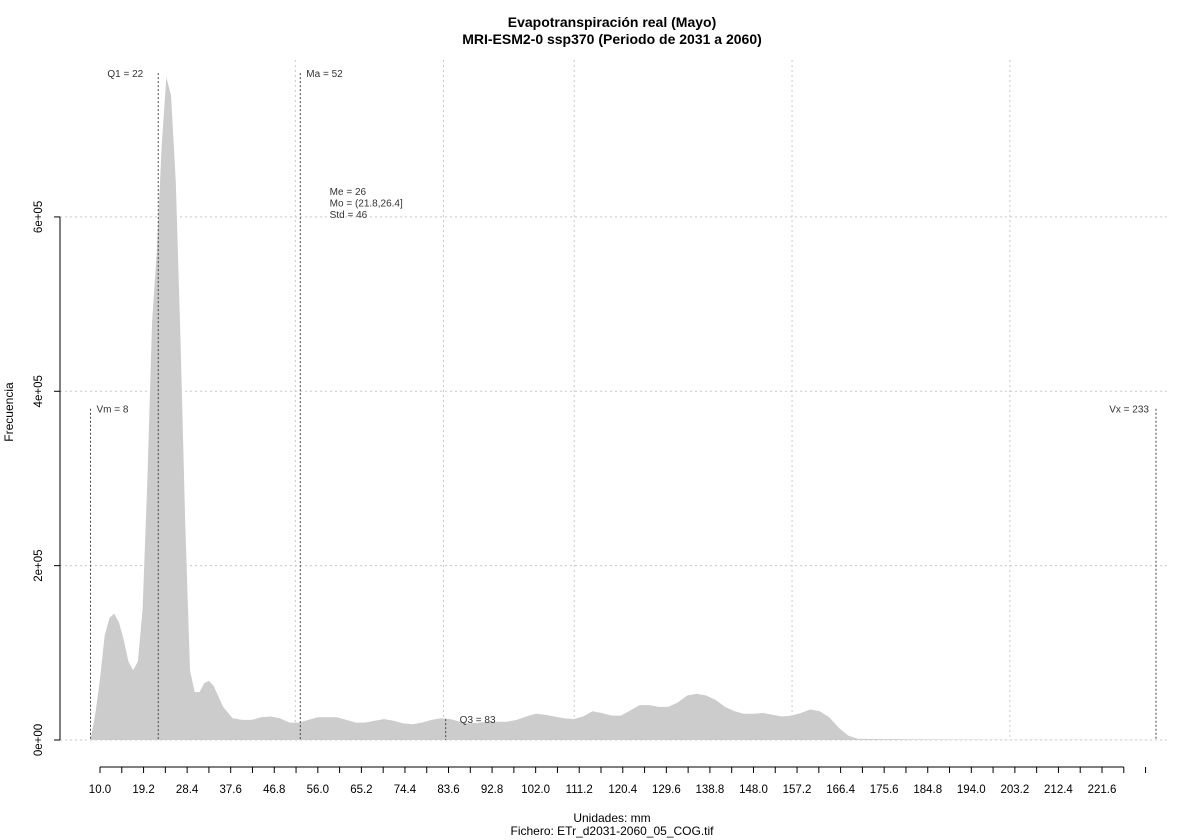 The width and height of the screenshot is (1200, 840). I want to click on file-caption: Fichero: ETr_d2031-2060_05_COG.tif, so click(613, 831).